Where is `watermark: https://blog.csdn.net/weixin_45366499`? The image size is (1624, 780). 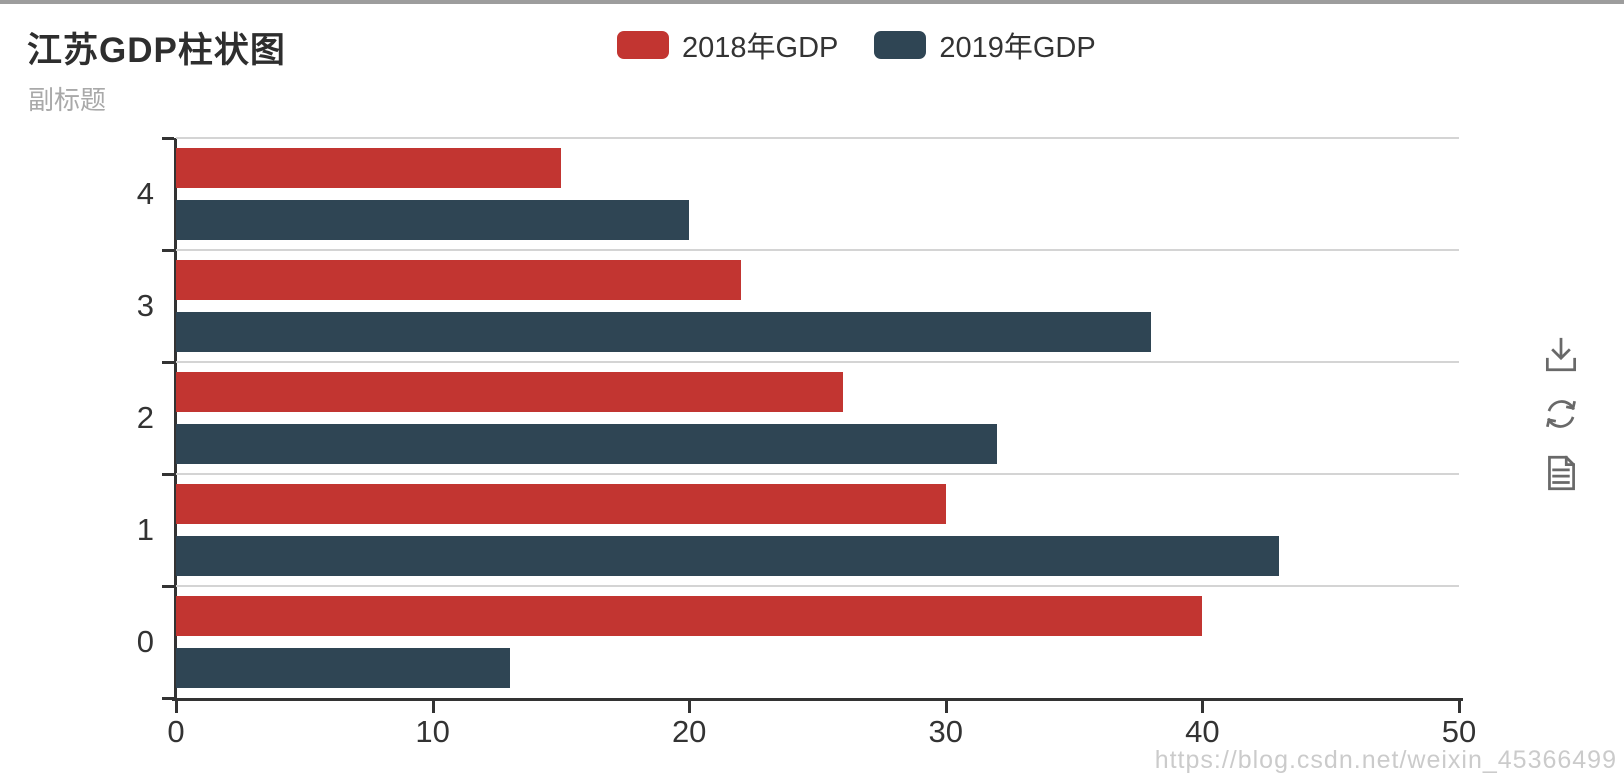
watermark: https://blog.csdn.net/weixin_45366499 is located at coordinates (1385, 760).